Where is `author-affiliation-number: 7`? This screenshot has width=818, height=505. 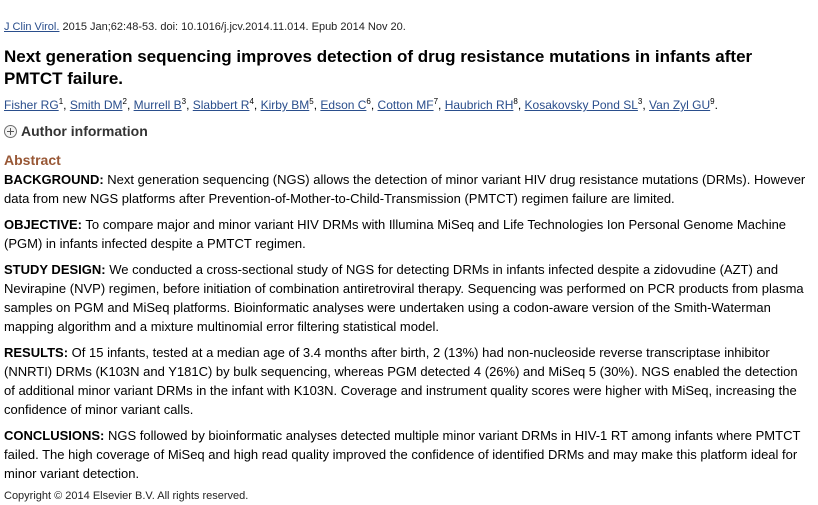
author-affiliation-number: 7 is located at coordinates (436, 101).